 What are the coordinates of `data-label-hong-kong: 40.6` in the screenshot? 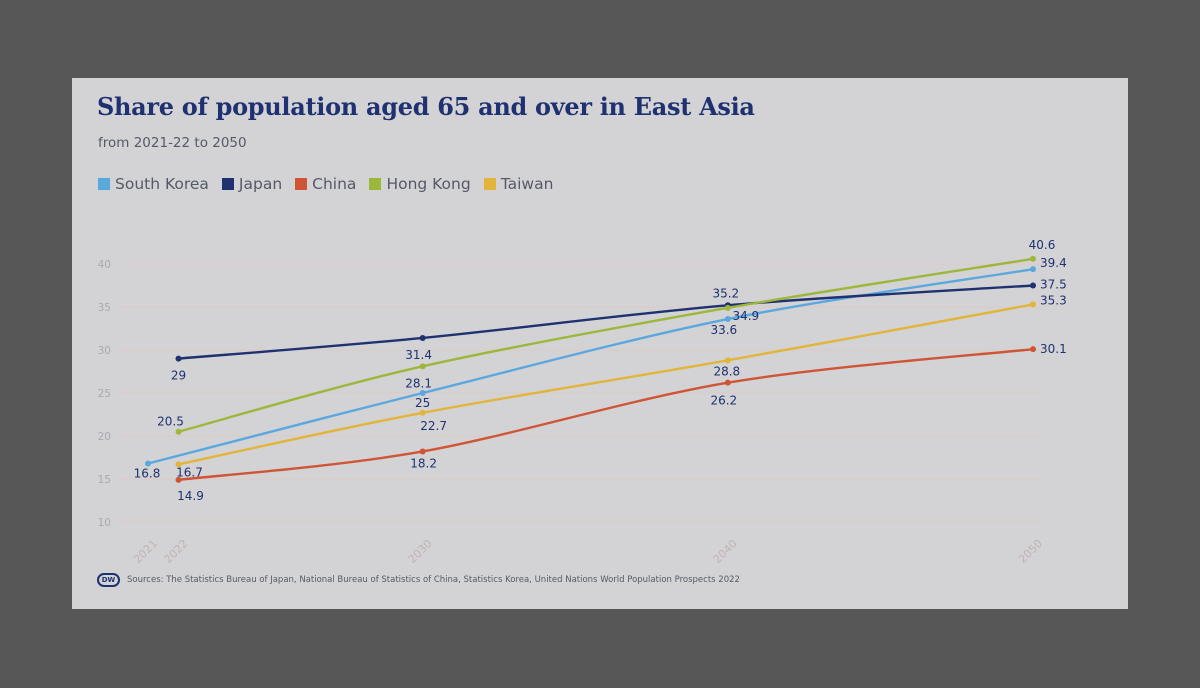 It's located at (1042, 245).